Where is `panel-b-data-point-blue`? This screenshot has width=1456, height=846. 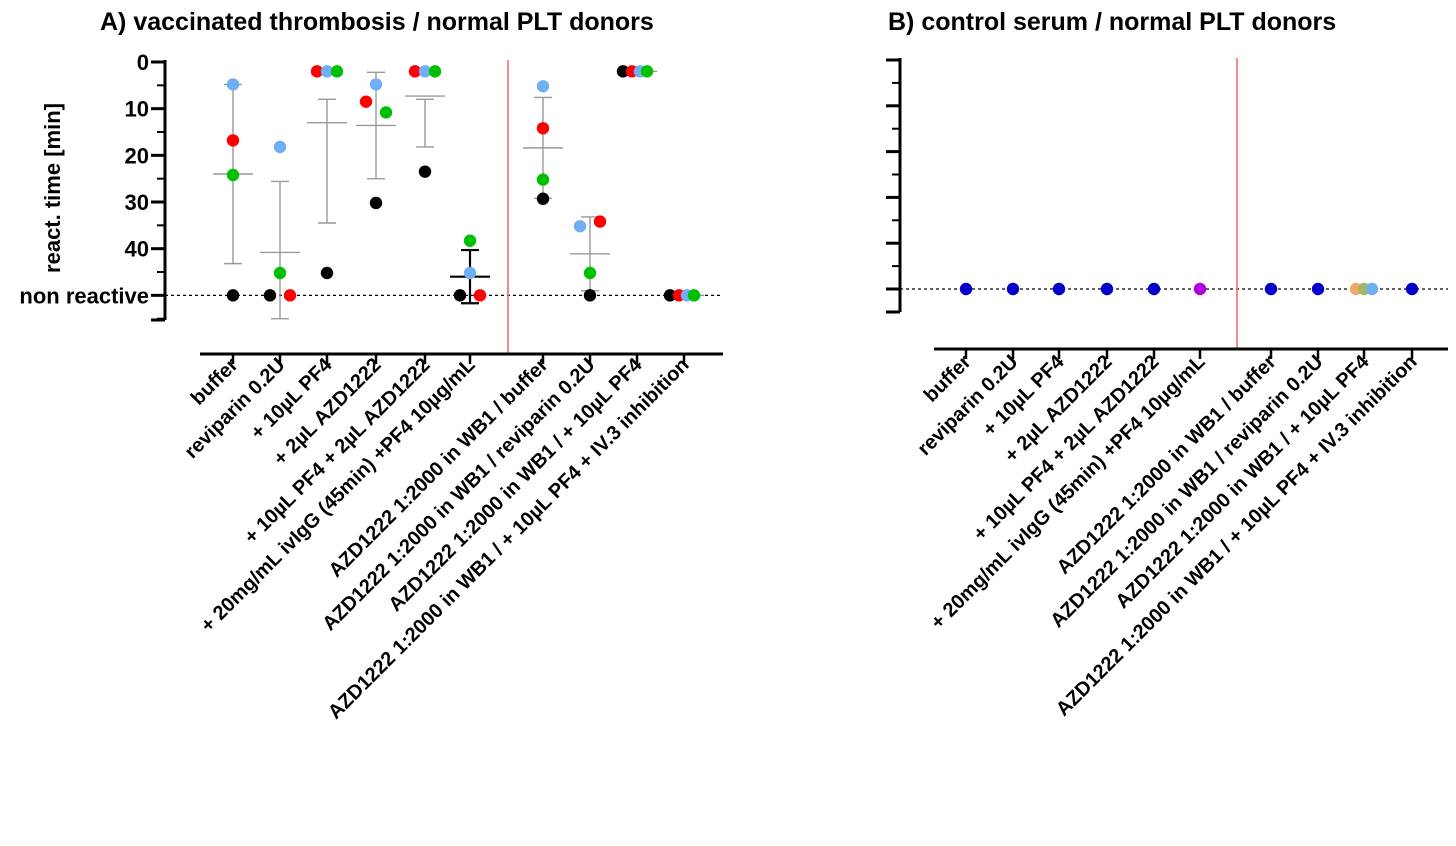
panel-b-data-point-blue is located at coordinates (1372, 289).